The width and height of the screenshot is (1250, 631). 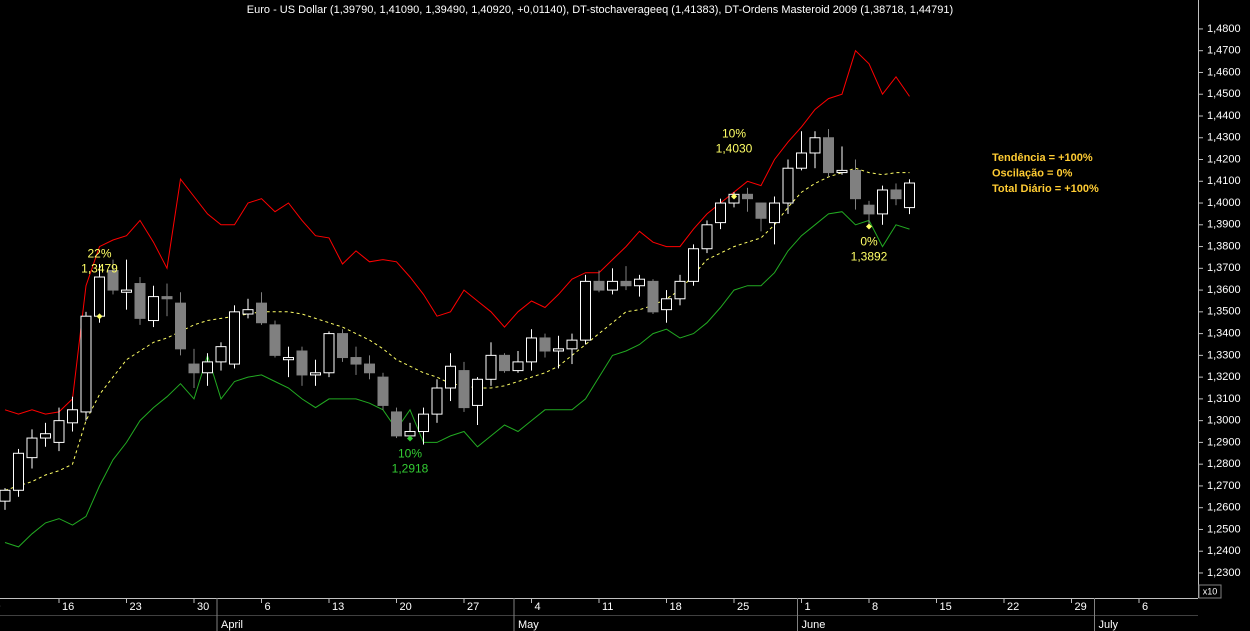 What do you see at coordinates (1224, 246) in the screenshot?
I see `y-tick-label: 1,3800` at bounding box center [1224, 246].